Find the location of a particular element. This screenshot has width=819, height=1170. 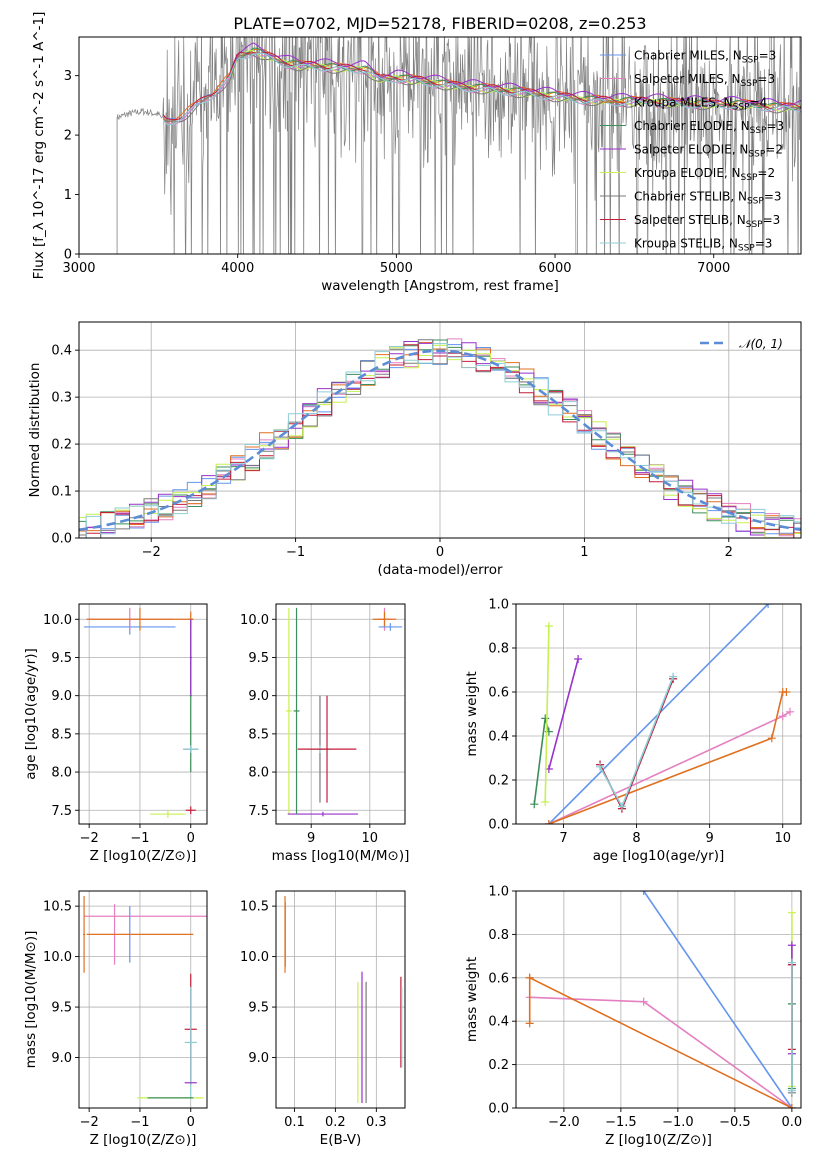

x-tick-label: −0.5 is located at coordinates (735, 1122).